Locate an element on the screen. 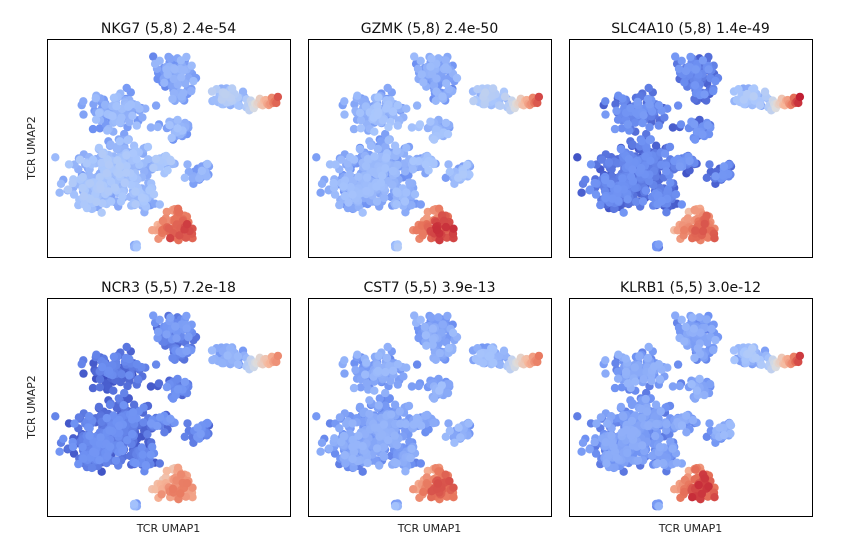  panel-title: NKG7 (5,8) 2.4e-54 is located at coordinates (168, 29).